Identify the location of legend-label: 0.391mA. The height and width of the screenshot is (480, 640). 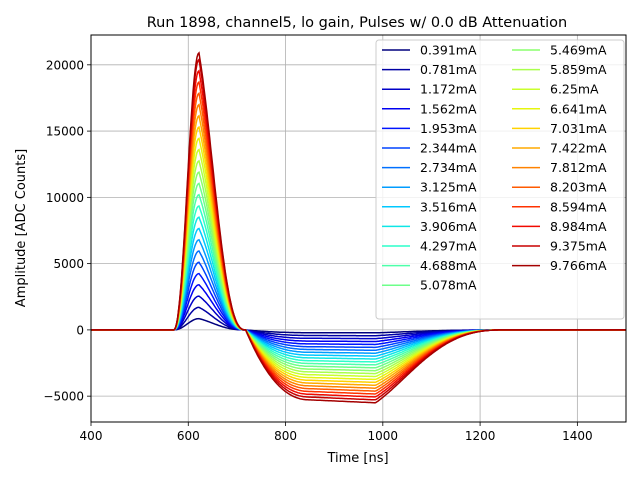
(448, 50).